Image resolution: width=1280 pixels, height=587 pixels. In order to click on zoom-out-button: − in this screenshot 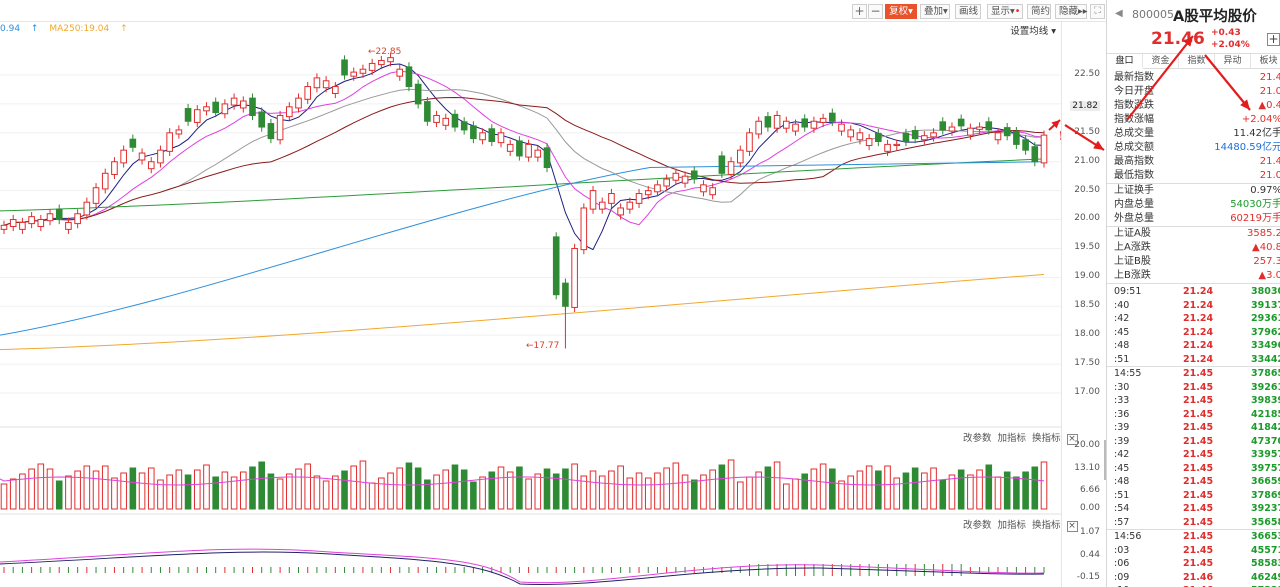, I will do `click(875, 11)`.